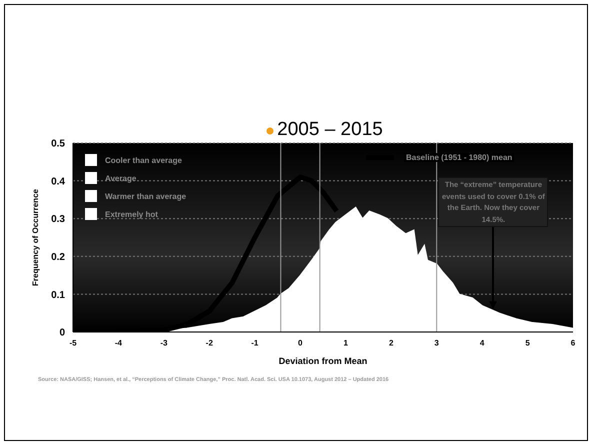 The width and height of the screenshot is (592, 445). Describe the element at coordinates (118, 343) in the screenshot. I see `x-tick-label: -4` at that location.